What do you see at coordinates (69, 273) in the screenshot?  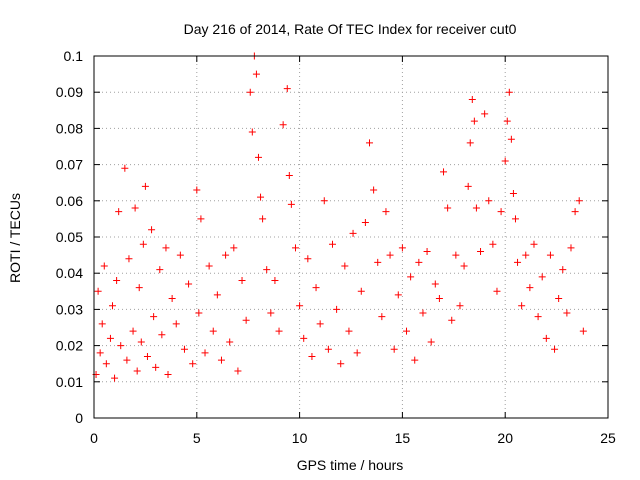 I see `y-tick-label: 0.04` at bounding box center [69, 273].